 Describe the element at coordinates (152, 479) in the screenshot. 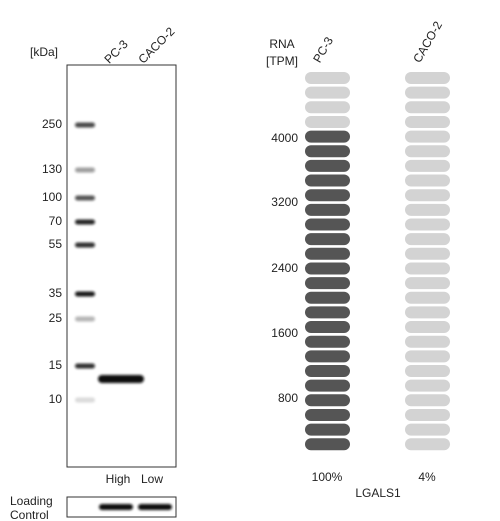

I see `level-label: Low` at that location.